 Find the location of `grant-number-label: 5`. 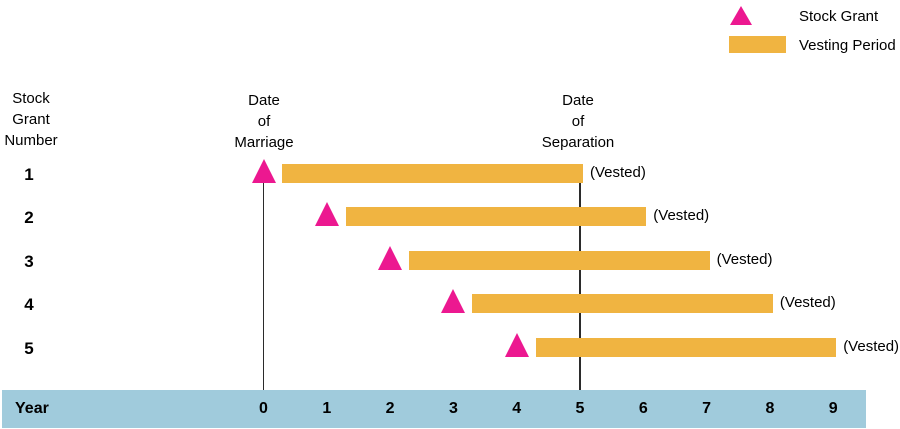

grant-number-label: 5 is located at coordinates (29, 348).